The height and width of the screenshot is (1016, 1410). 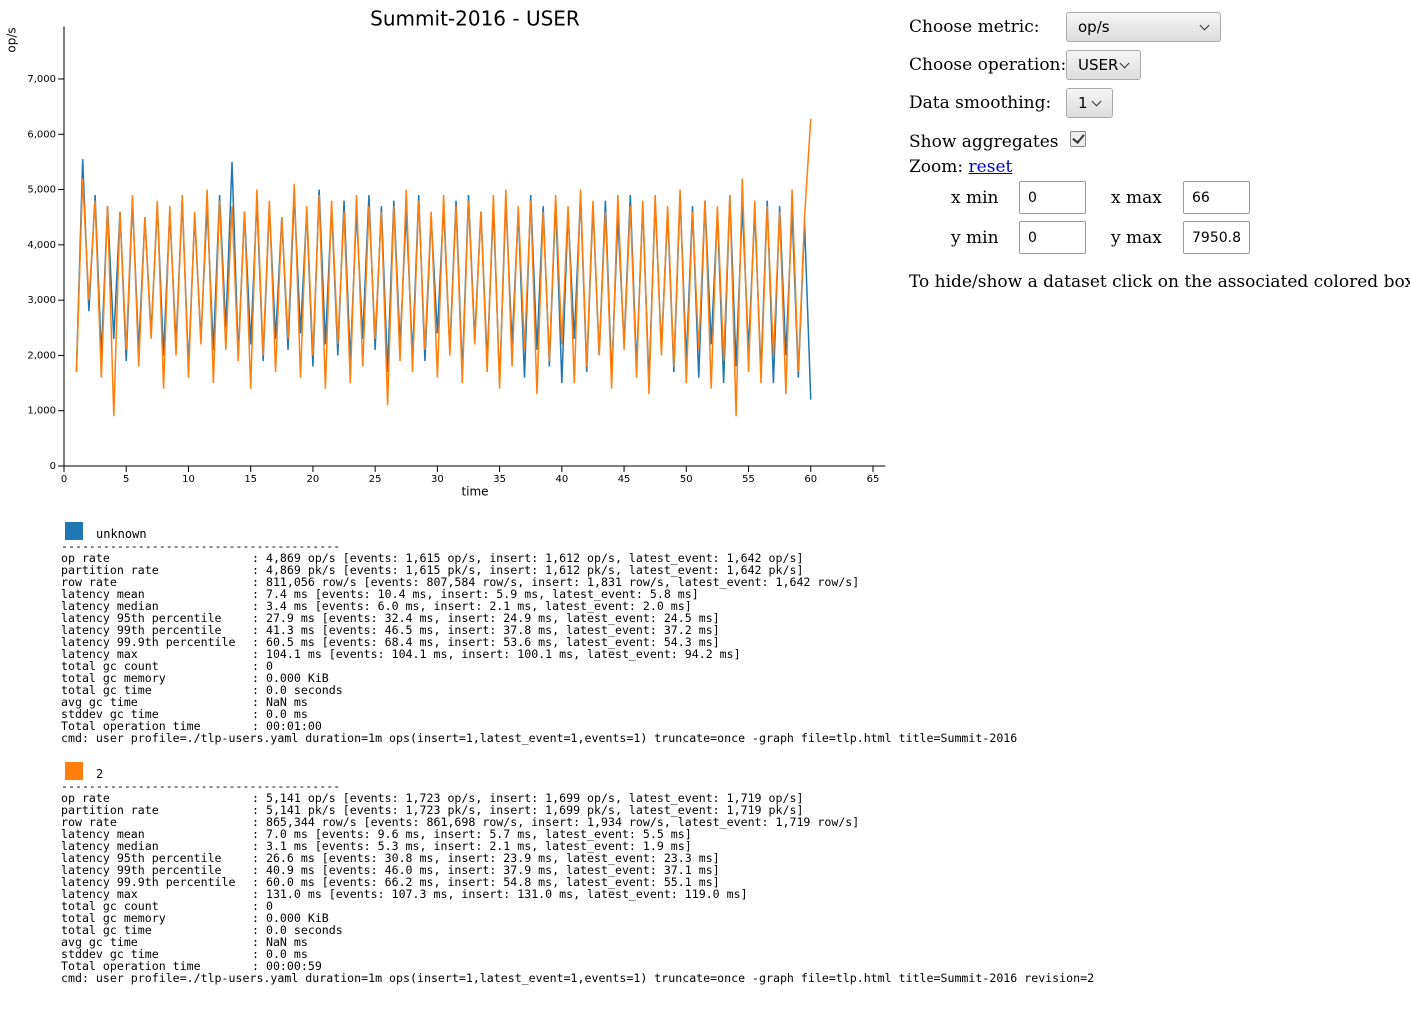 What do you see at coordinates (41, 300) in the screenshot?
I see `y-tick-label: 3,000` at bounding box center [41, 300].